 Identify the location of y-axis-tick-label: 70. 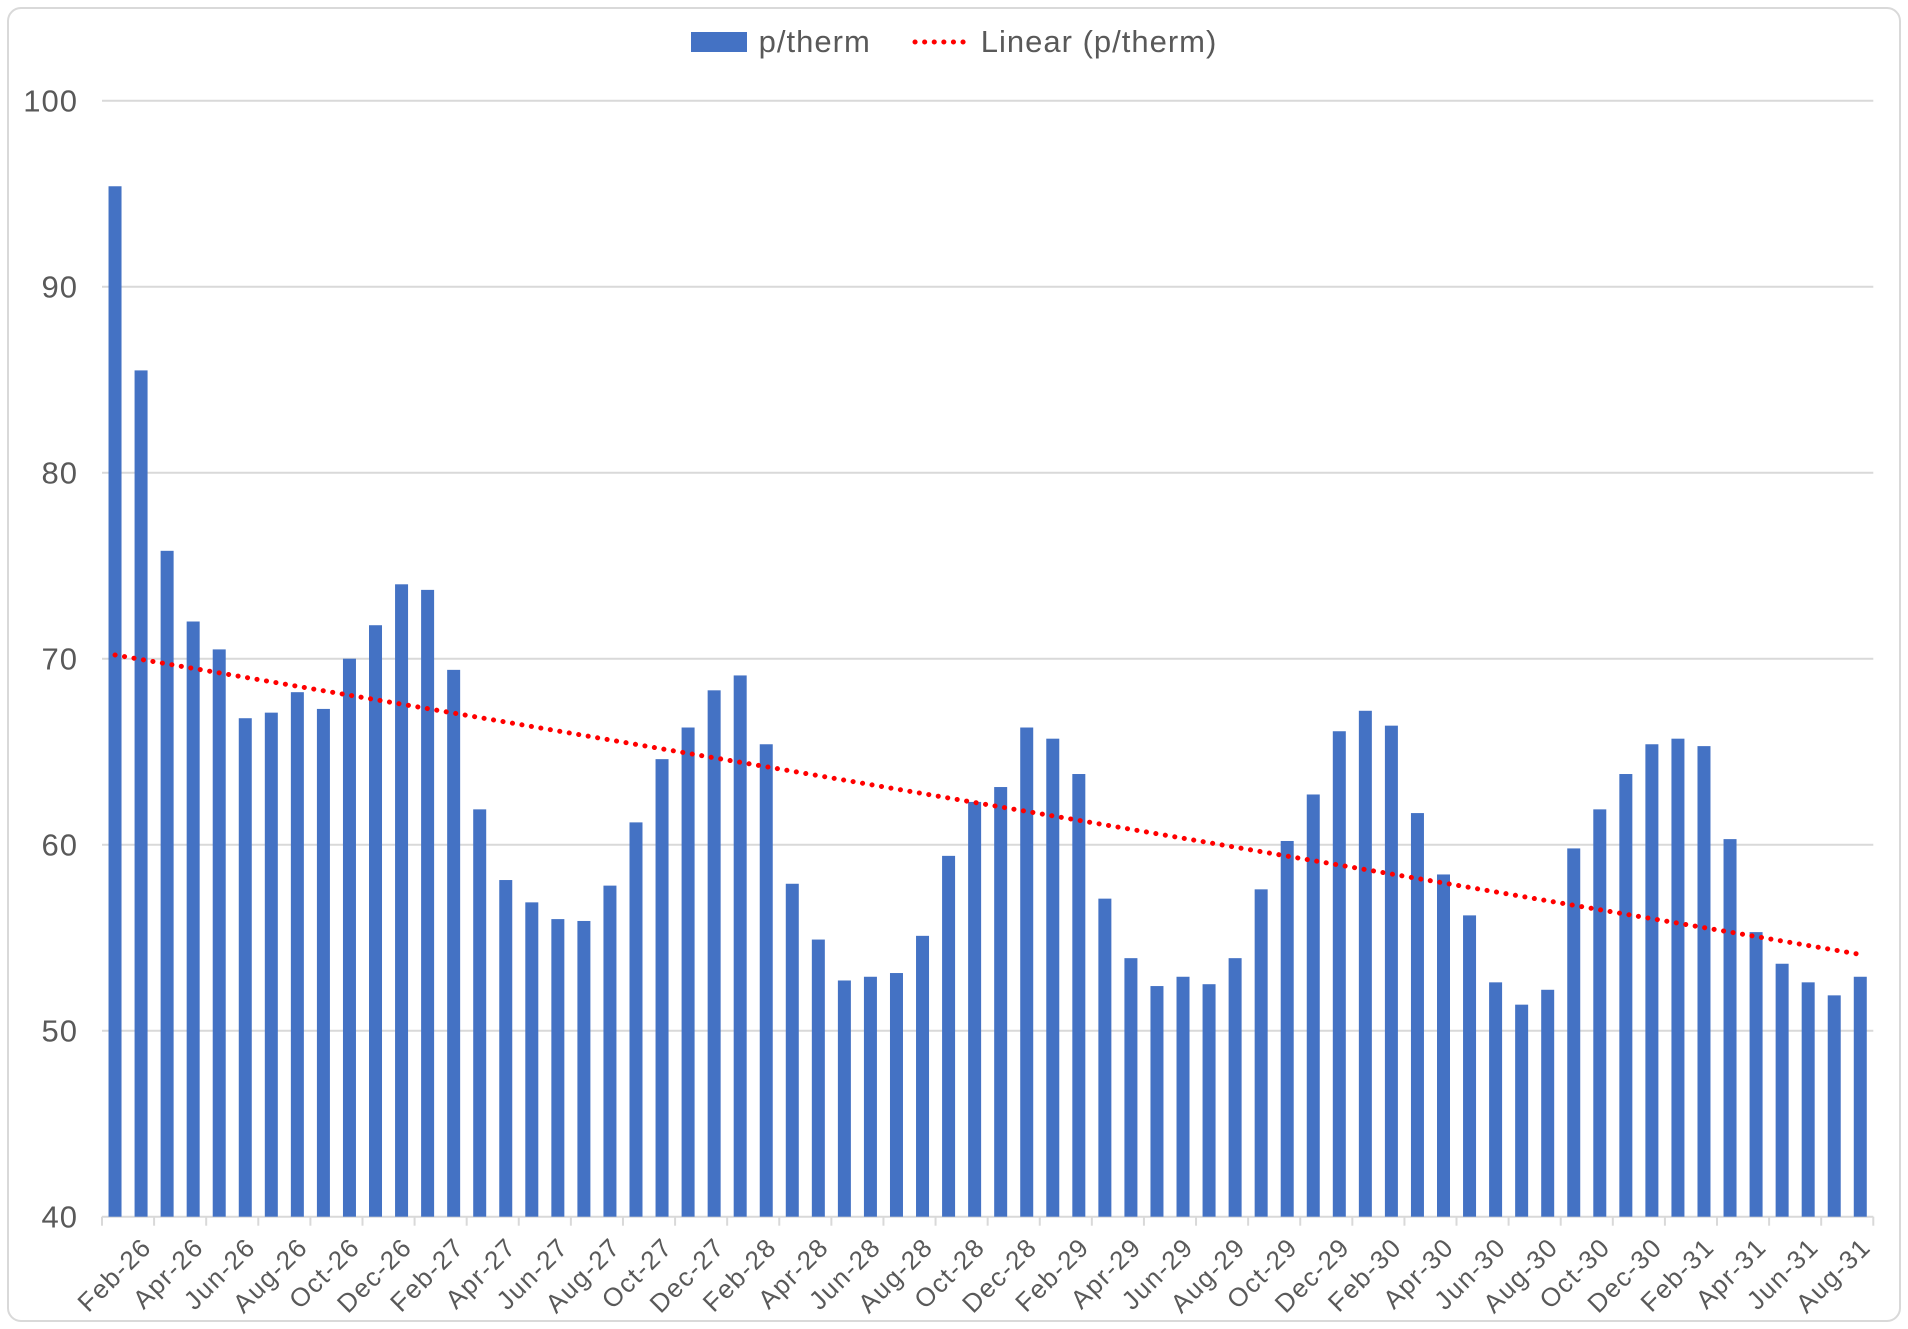
(60, 659).